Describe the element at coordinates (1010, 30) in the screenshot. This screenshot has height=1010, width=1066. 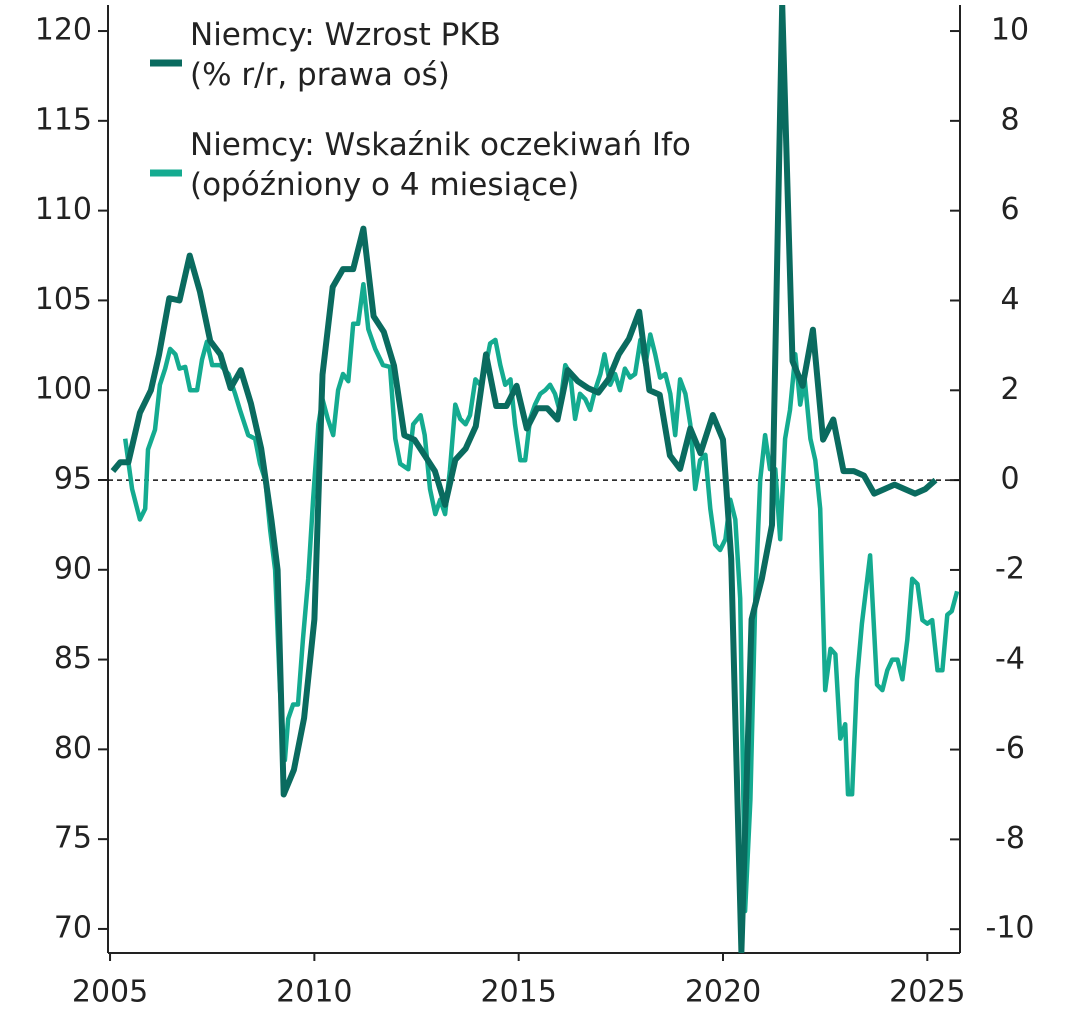
I see `y2-tick-label: 10` at that location.